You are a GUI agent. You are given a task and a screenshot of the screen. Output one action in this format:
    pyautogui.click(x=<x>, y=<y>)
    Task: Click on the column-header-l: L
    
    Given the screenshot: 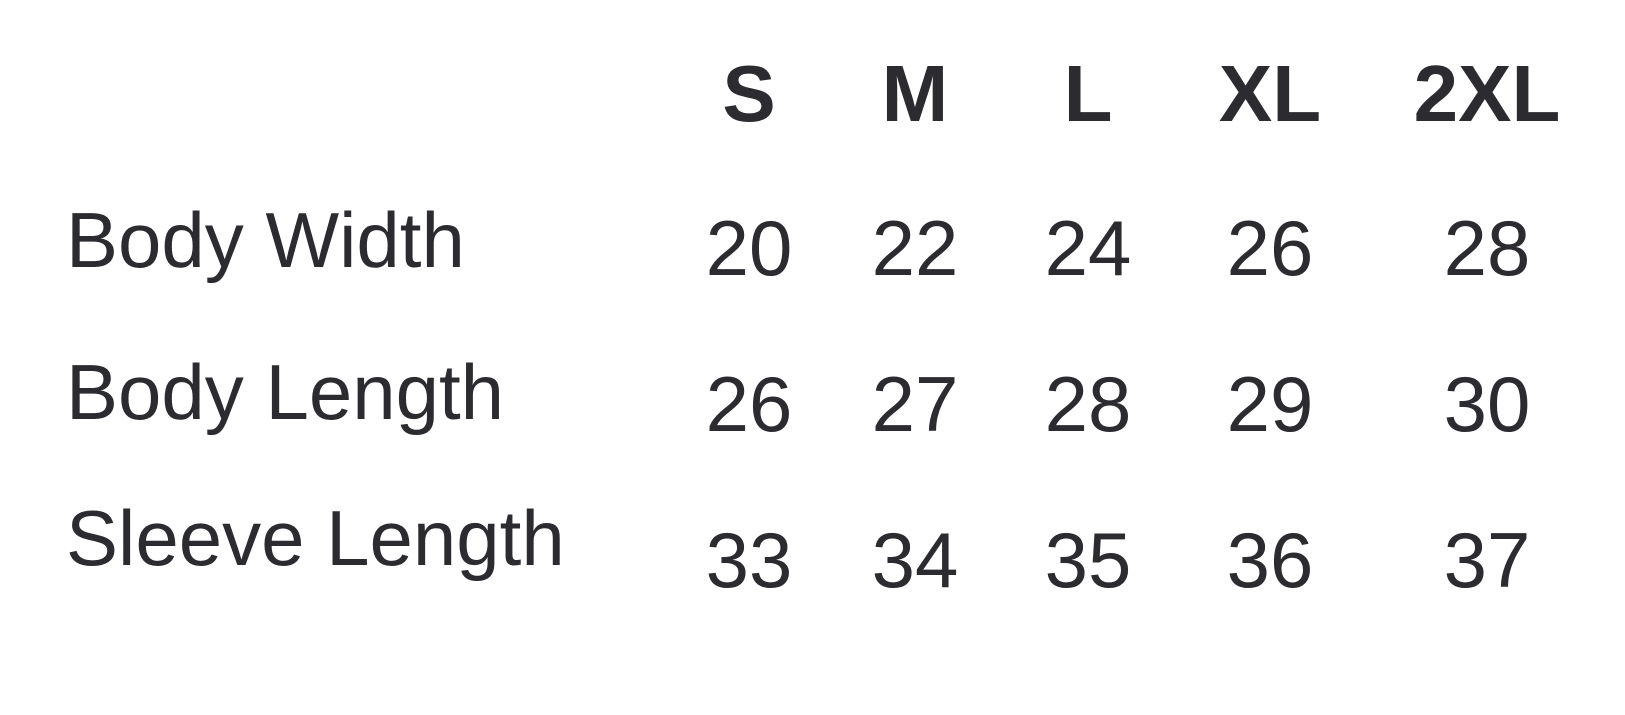 What is the action you would take?
    pyautogui.click(x=1088, y=93)
    